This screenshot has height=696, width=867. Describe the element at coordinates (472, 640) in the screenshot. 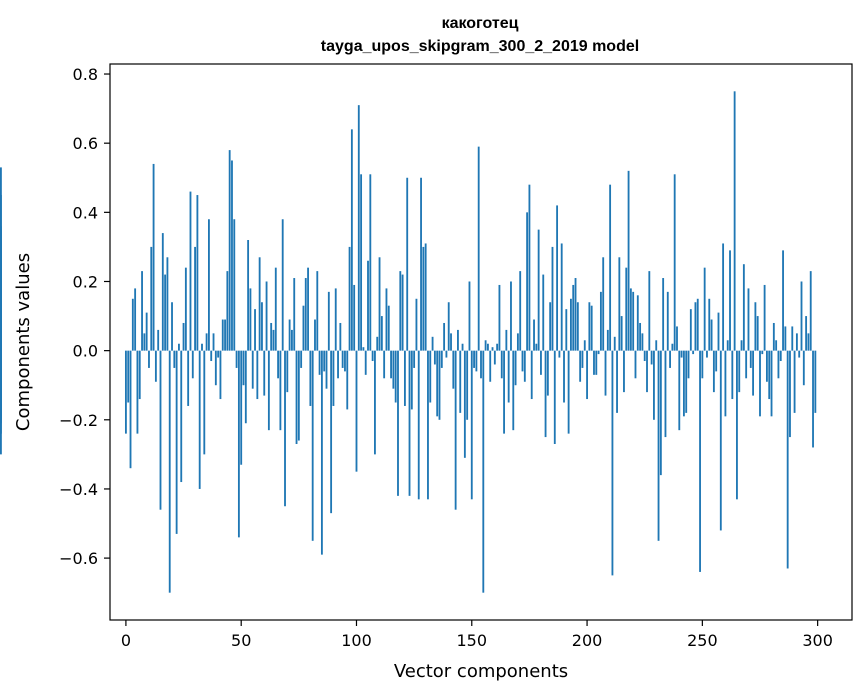

I see `x-tick-label: 150` at that location.